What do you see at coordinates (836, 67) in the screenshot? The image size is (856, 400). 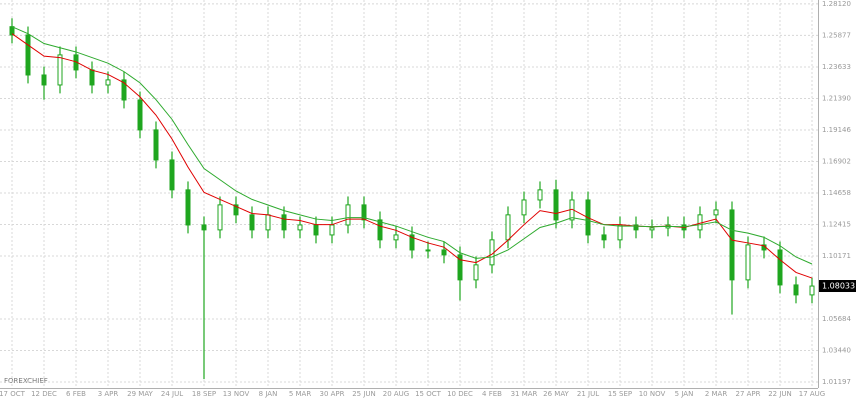 I see `y-tick-label: 1.23633` at bounding box center [836, 67].